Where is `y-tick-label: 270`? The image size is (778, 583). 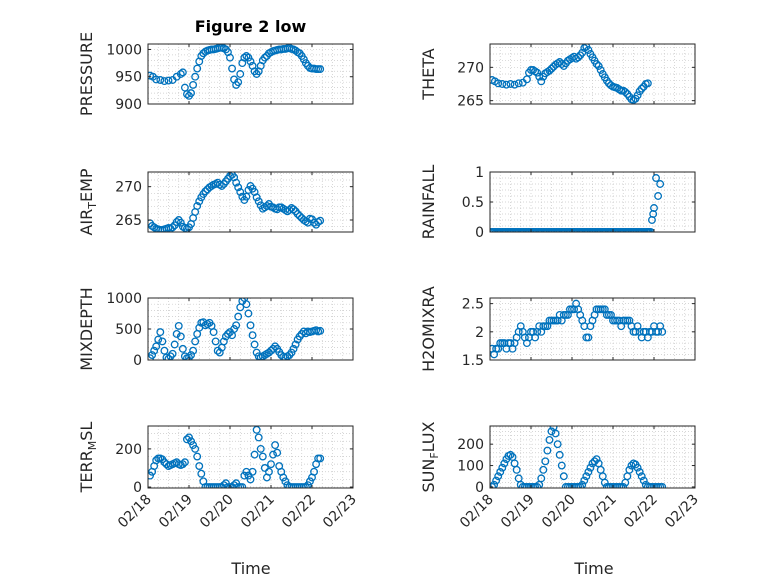 y-tick-label: 270 is located at coordinates (128, 188).